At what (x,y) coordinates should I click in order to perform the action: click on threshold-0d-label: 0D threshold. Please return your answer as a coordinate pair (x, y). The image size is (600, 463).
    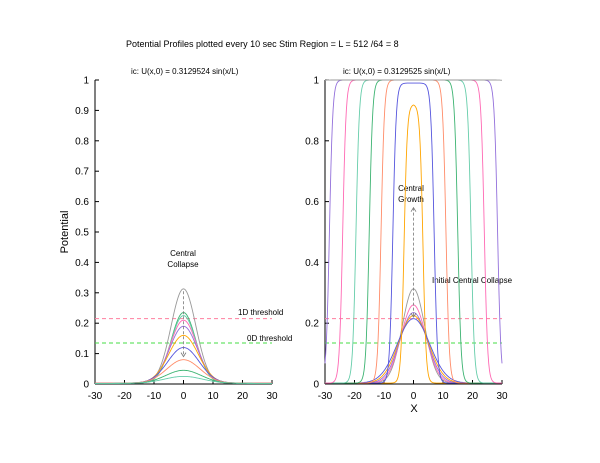
    Looking at the image, I should click on (269, 338).